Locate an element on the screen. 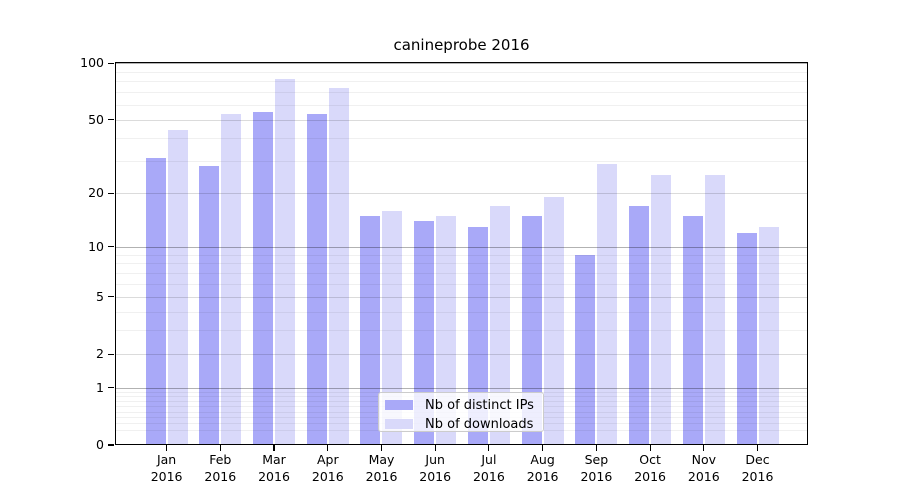 This screenshot has width=900, height=500. bar-downloads-jun is located at coordinates (446, 330).